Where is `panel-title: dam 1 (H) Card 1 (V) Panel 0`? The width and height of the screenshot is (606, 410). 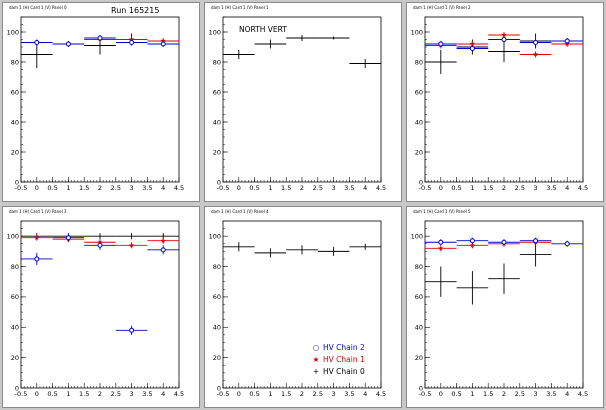
panel-title: dam 1 (H) Card 1 (V) Panel 0 is located at coordinates (38, 7).